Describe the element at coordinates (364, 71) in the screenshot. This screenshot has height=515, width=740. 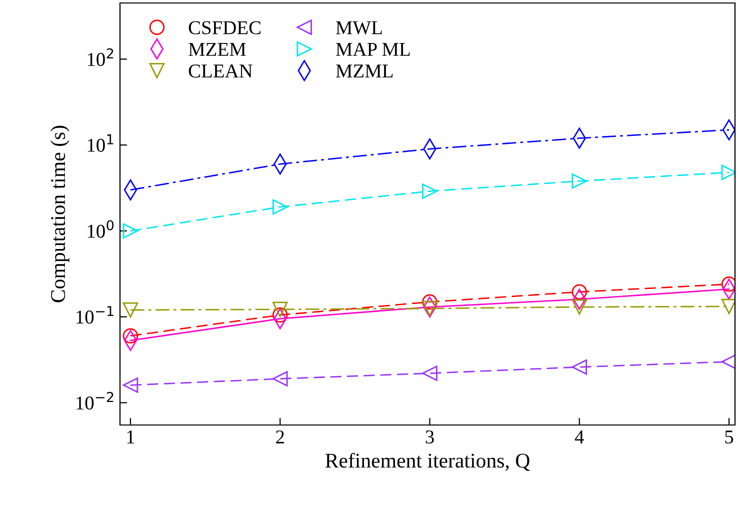
I see `legend-label: MZML` at that location.